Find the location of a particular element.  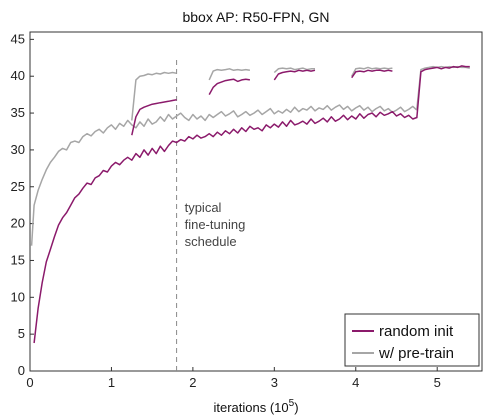

legend-label: random init is located at coordinates (416, 331).